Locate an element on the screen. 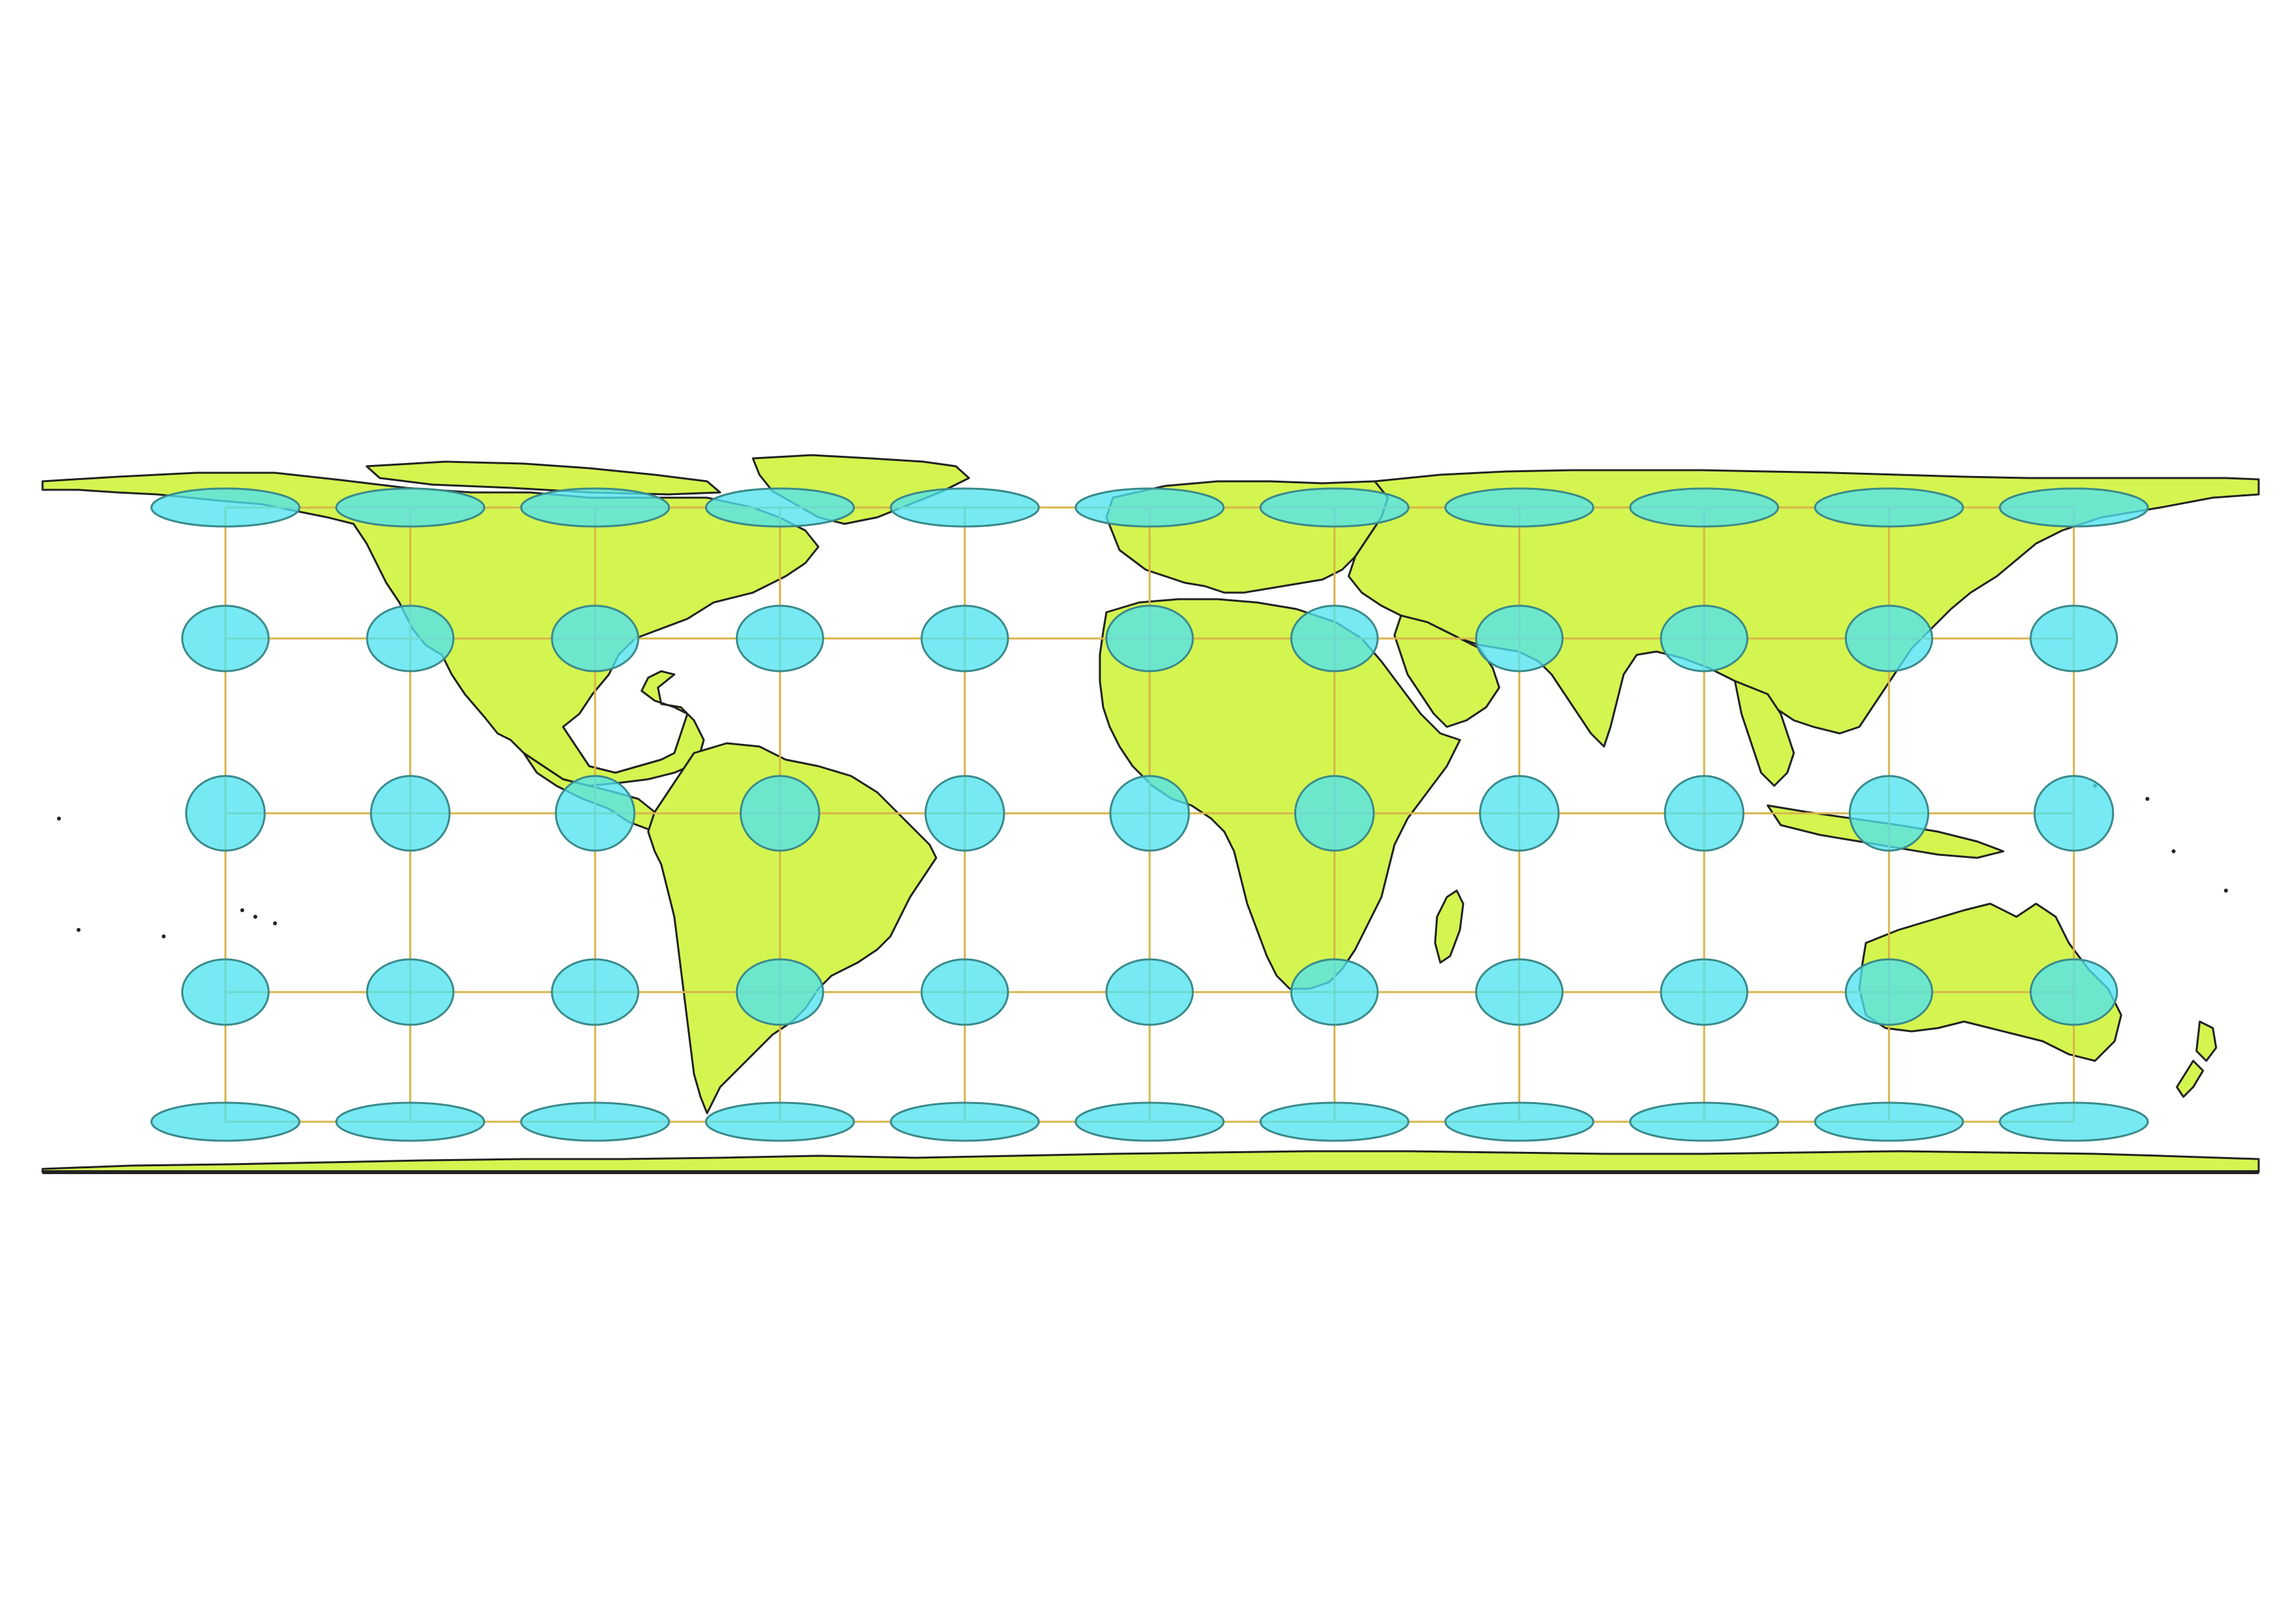  arctic-islands is located at coordinates (543, 478).